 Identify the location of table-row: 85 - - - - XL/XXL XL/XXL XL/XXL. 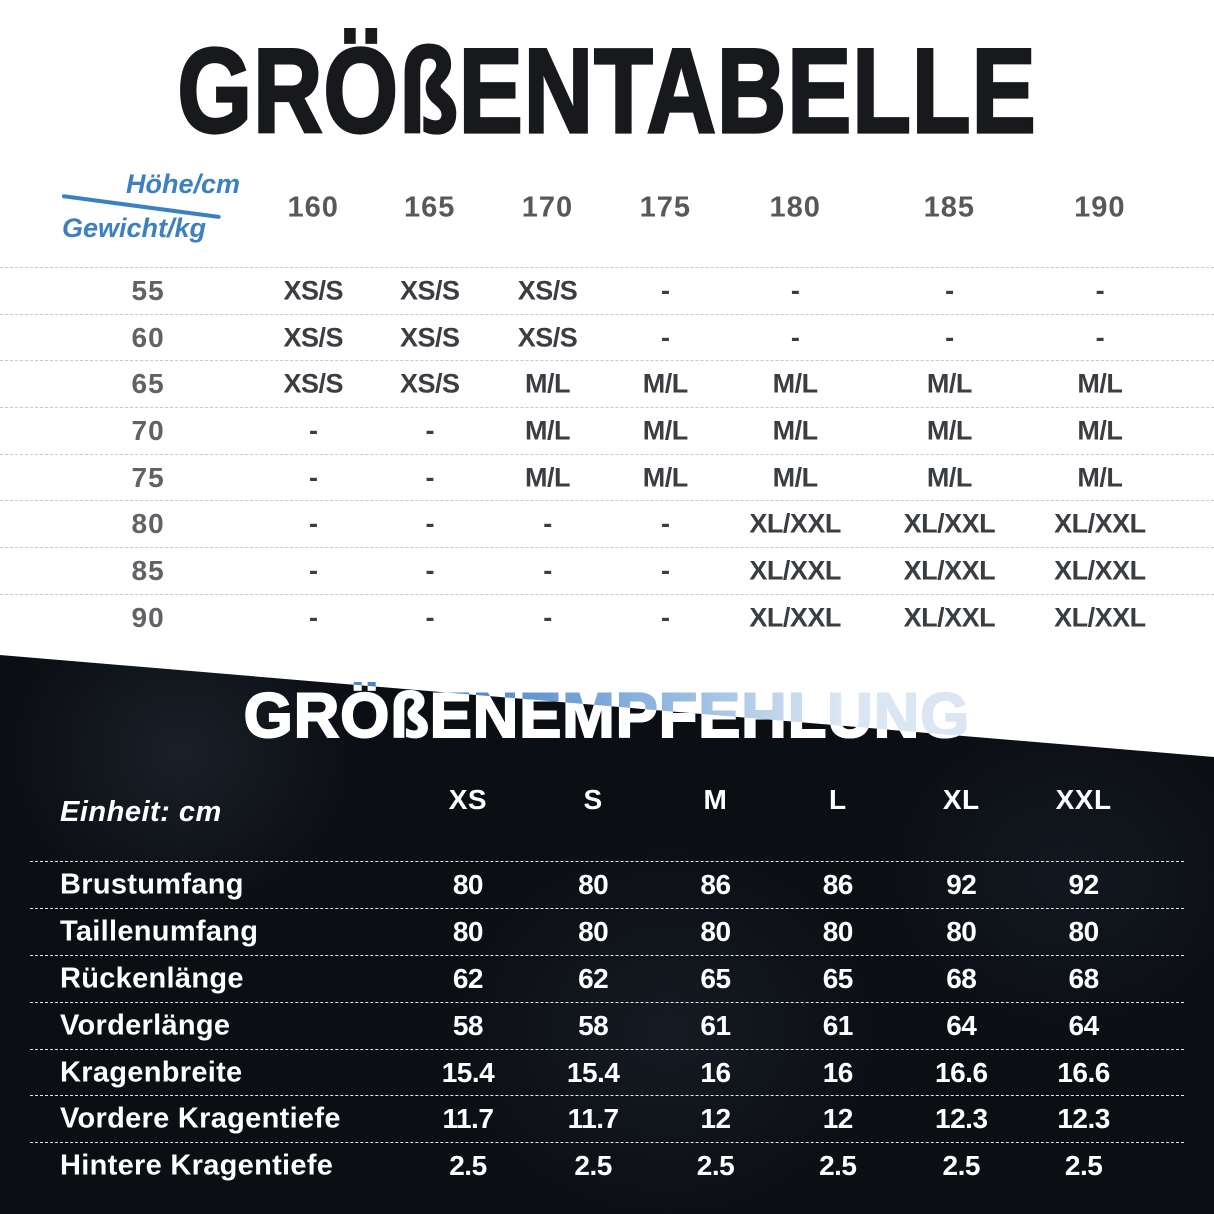
(607, 570).